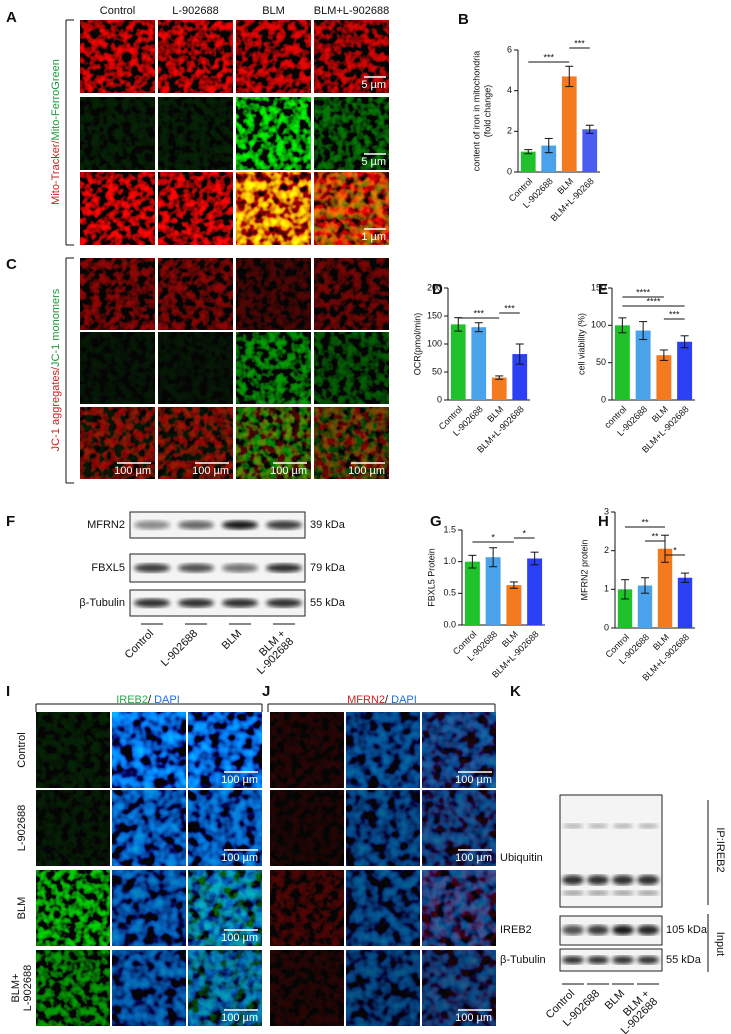  What do you see at coordinates (366, 700) in the screenshot?
I see `panel-title-part: MFRN2` at bounding box center [366, 700].